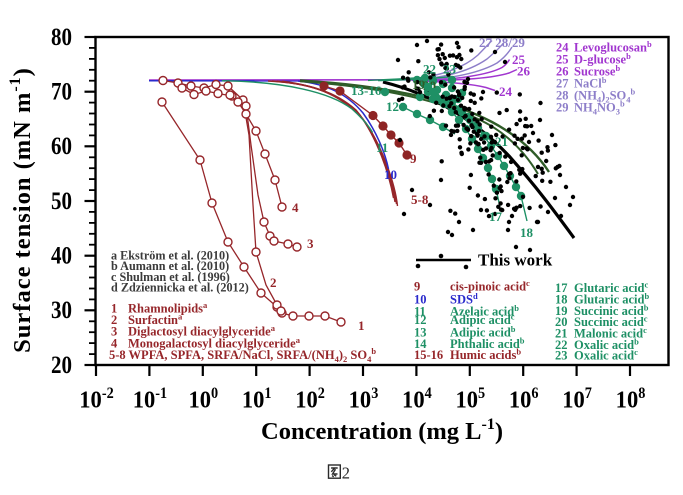  I want to click on svg-text: 50, so click(61, 200).